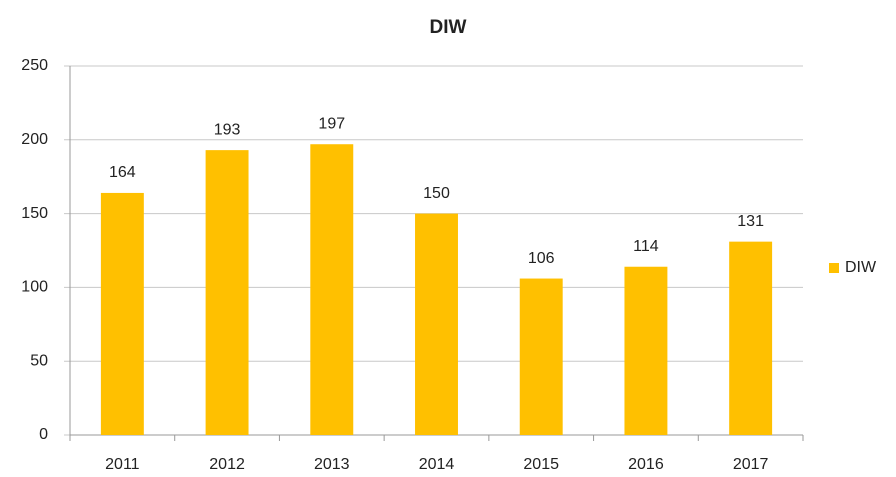 The image size is (896, 477). Describe the element at coordinates (332, 464) in the screenshot. I see `x-tick-label: 2013` at that location.